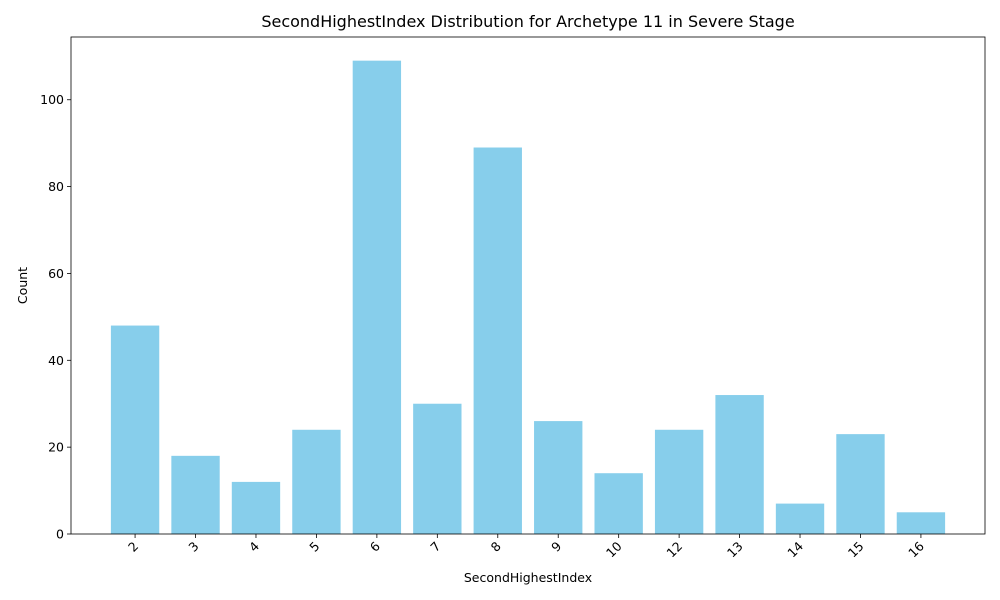 This screenshot has width=1000, height=600. I want to click on x-tick-label: 7, so click(435, 547).